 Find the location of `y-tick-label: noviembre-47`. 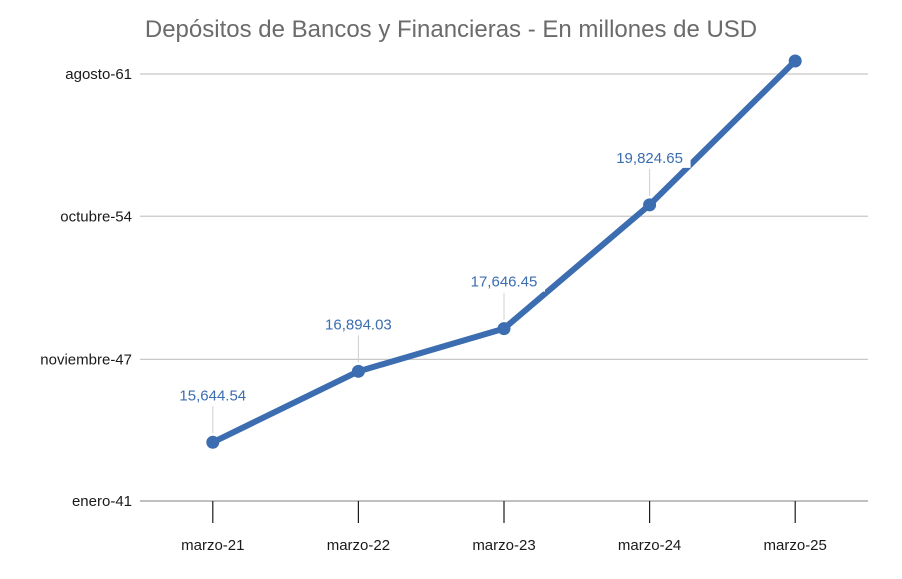

y-tick-label: noviembre-47 is located at coordinates (86, 359).